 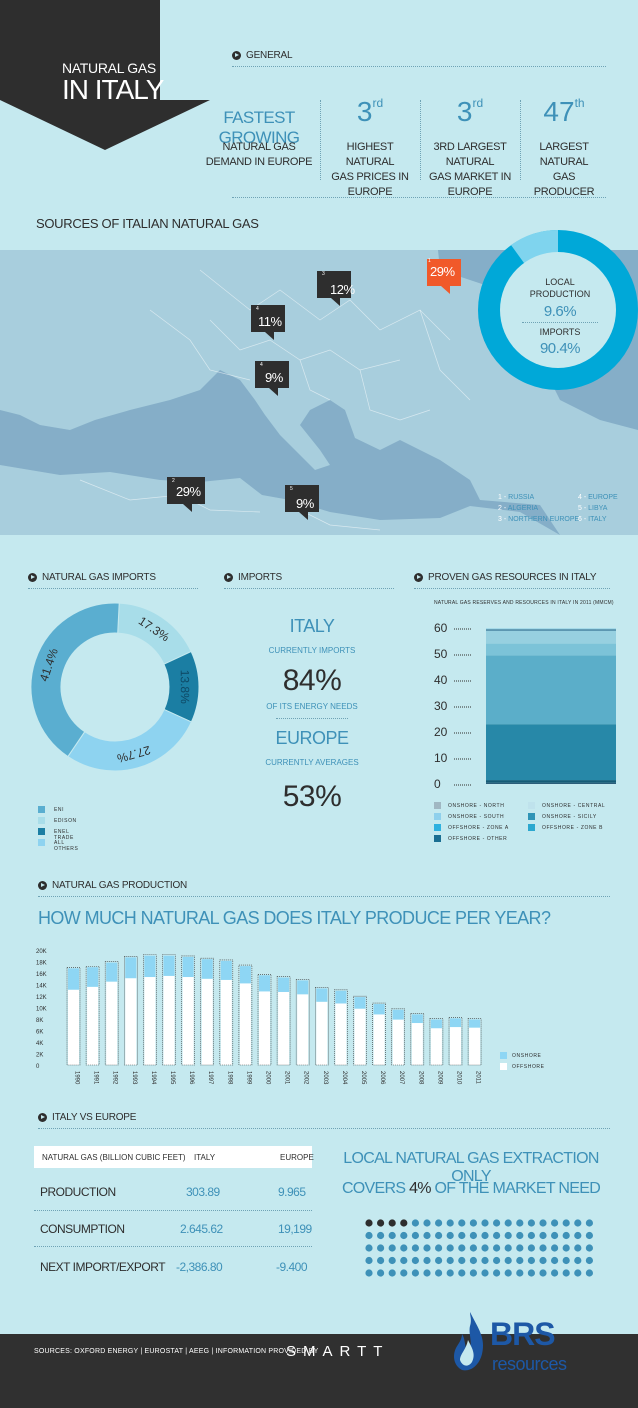 What do you see at coordinates (201, 1229) in the screenshot?
I see `row-italy-value: 2.645.62` at bounding box center [201, 1229].